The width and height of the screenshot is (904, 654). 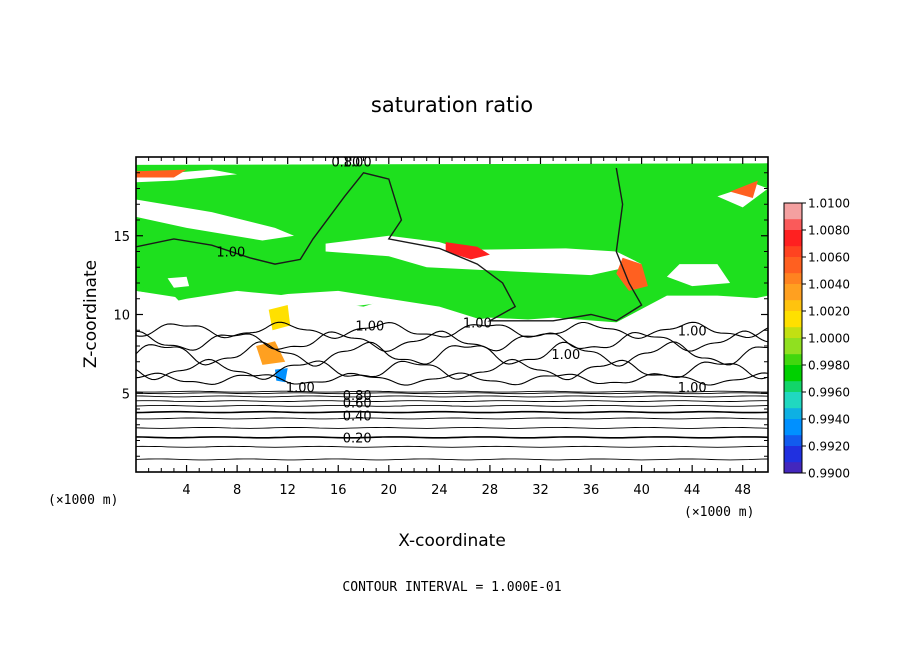 I want to click on x-tick-label-2: 12, so click(x=287, y=490).